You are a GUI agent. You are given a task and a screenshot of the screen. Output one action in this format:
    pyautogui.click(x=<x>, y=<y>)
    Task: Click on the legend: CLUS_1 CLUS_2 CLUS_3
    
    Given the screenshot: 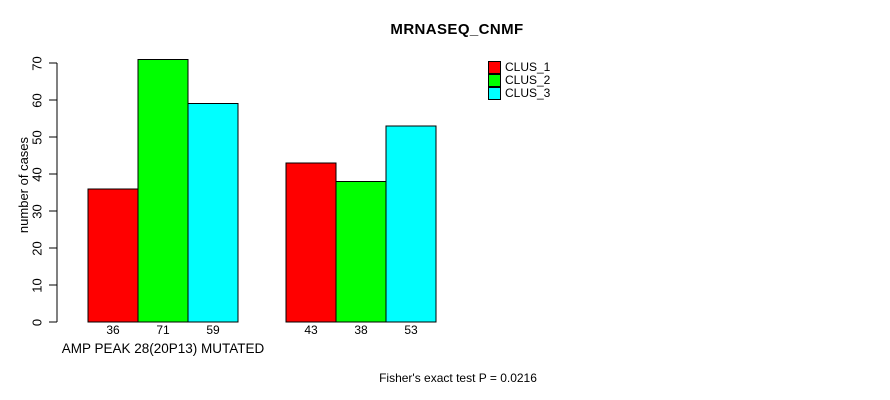 What is the action you would take?
    pyautogui.click(x=519, y=80)
    